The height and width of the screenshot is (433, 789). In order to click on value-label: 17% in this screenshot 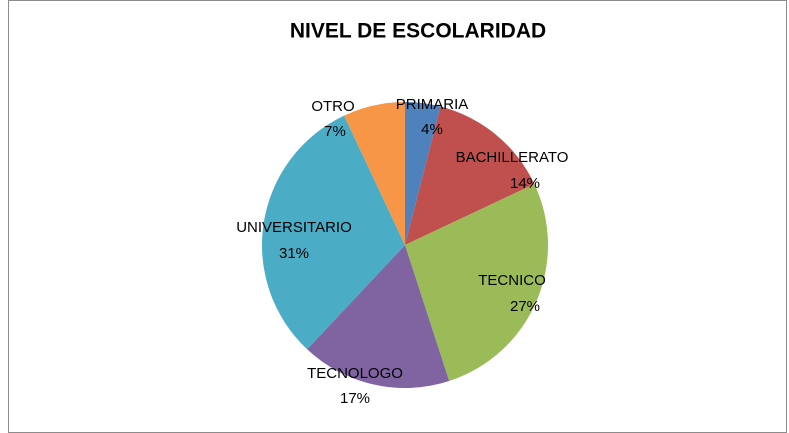, I will do `click(355, 398)`.